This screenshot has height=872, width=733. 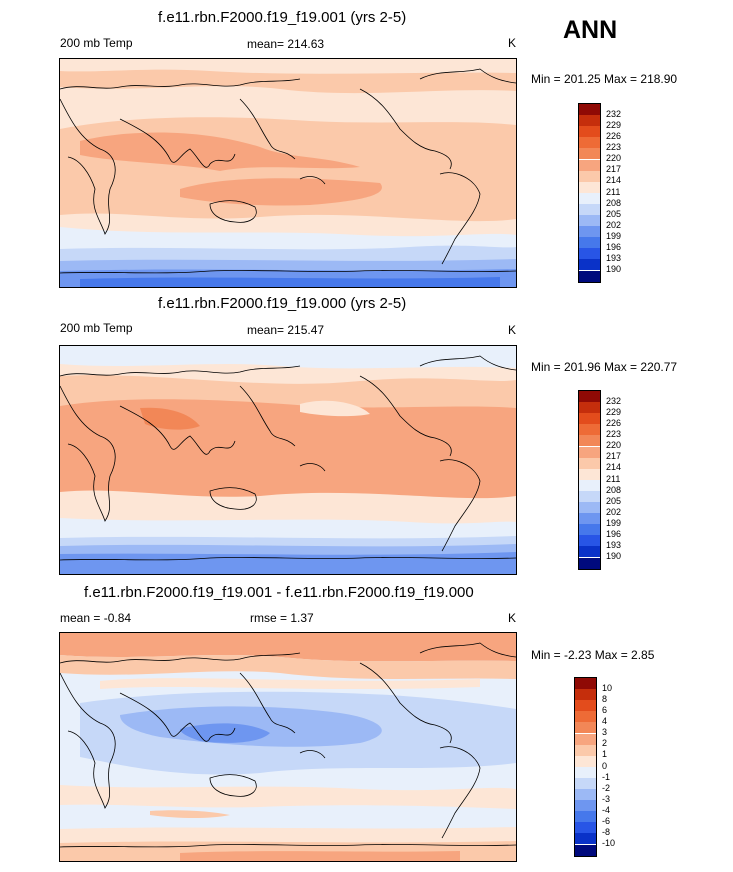 I want to click on panel2-title: f.e11.rbn.F2000.f19_f19.000 (yrs 2-5), so click(x=282, y=303).